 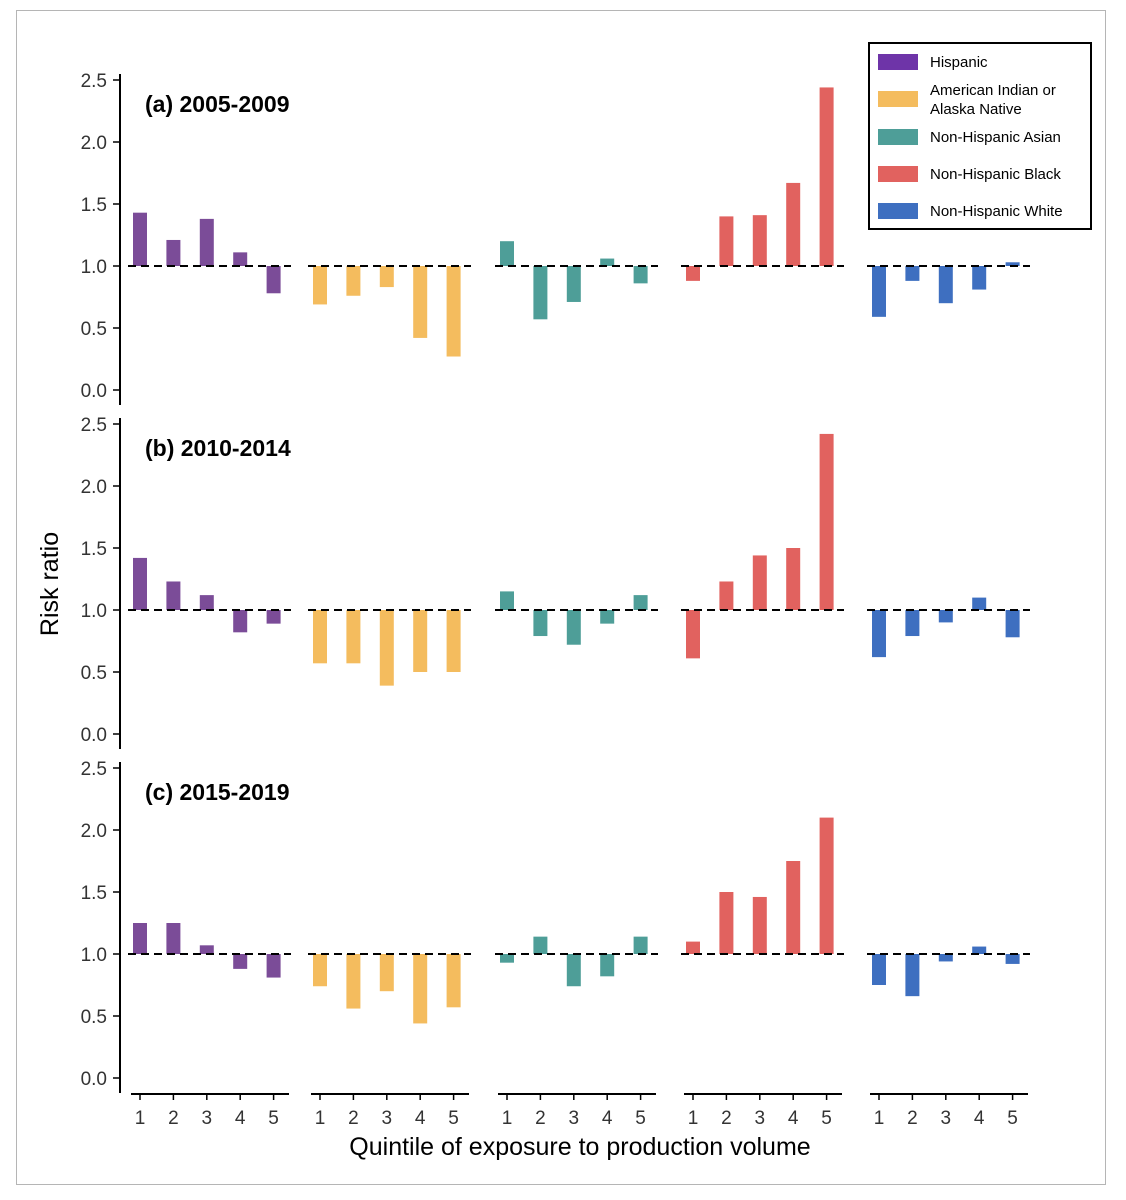 I want to click on bar-black-q2, so click(x=726, y=595).